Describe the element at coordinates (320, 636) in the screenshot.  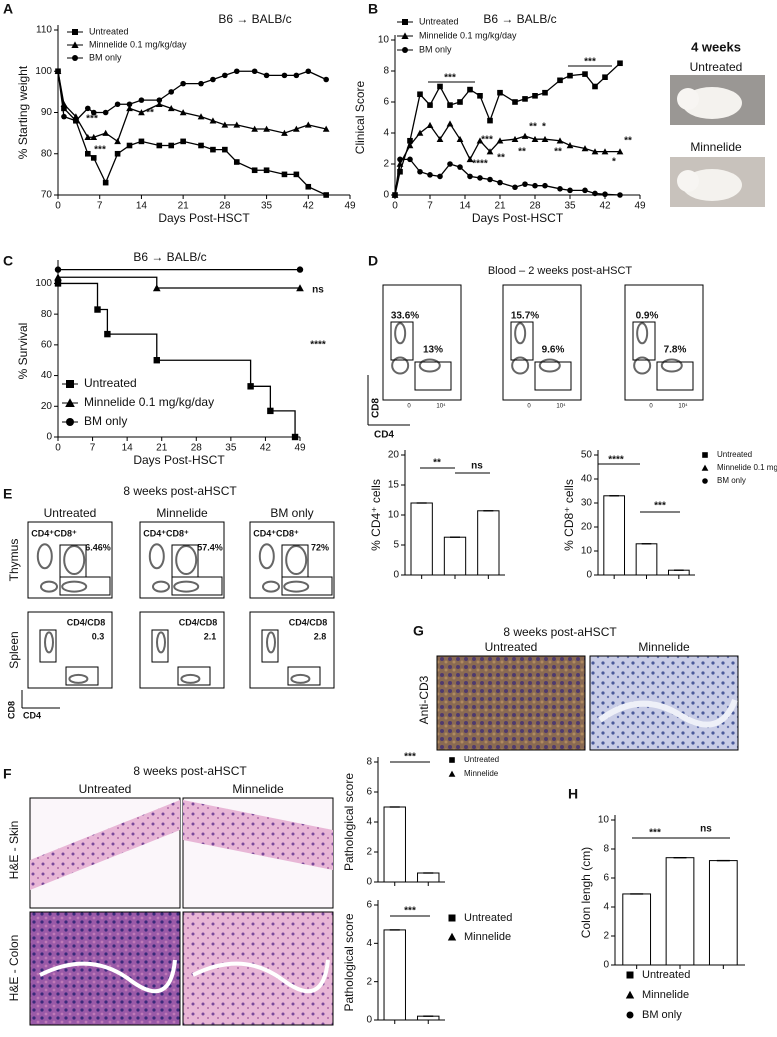
I see `gate-value: 2.8` at that location.